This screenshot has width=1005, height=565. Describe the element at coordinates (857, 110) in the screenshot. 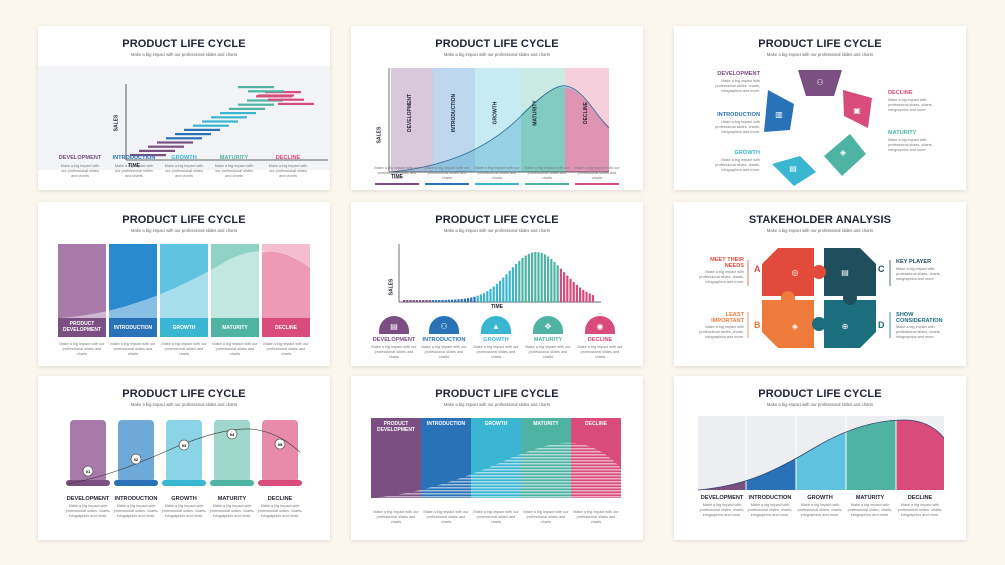

I see `cart-icon: ▣` at that location.